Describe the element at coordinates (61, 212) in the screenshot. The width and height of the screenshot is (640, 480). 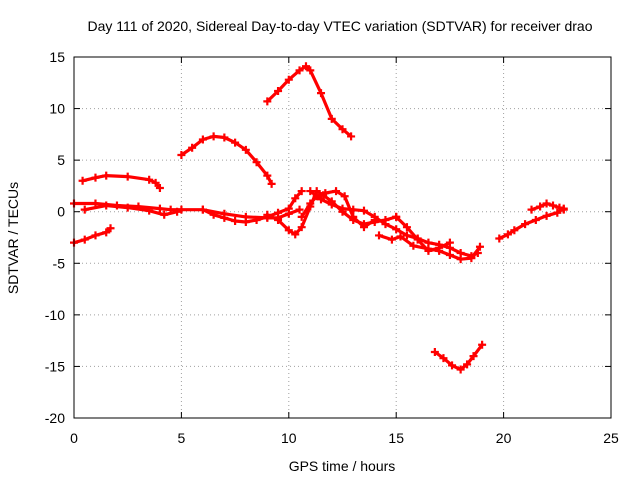
I see `y-tick-label: 0` at that location.